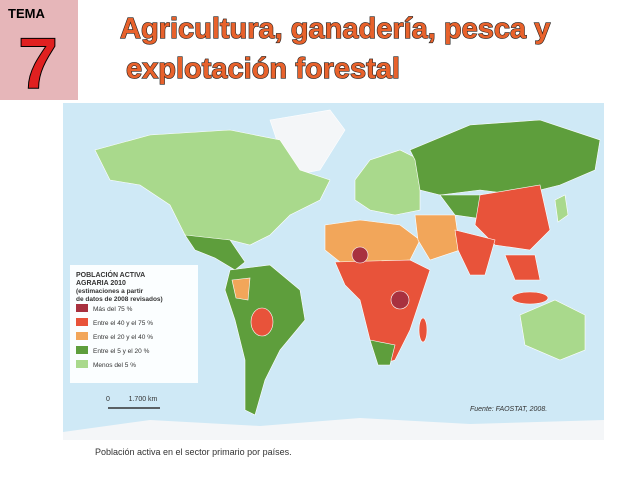 The image size is (638, 479). I want to click on tema-box, so click(39, 50).